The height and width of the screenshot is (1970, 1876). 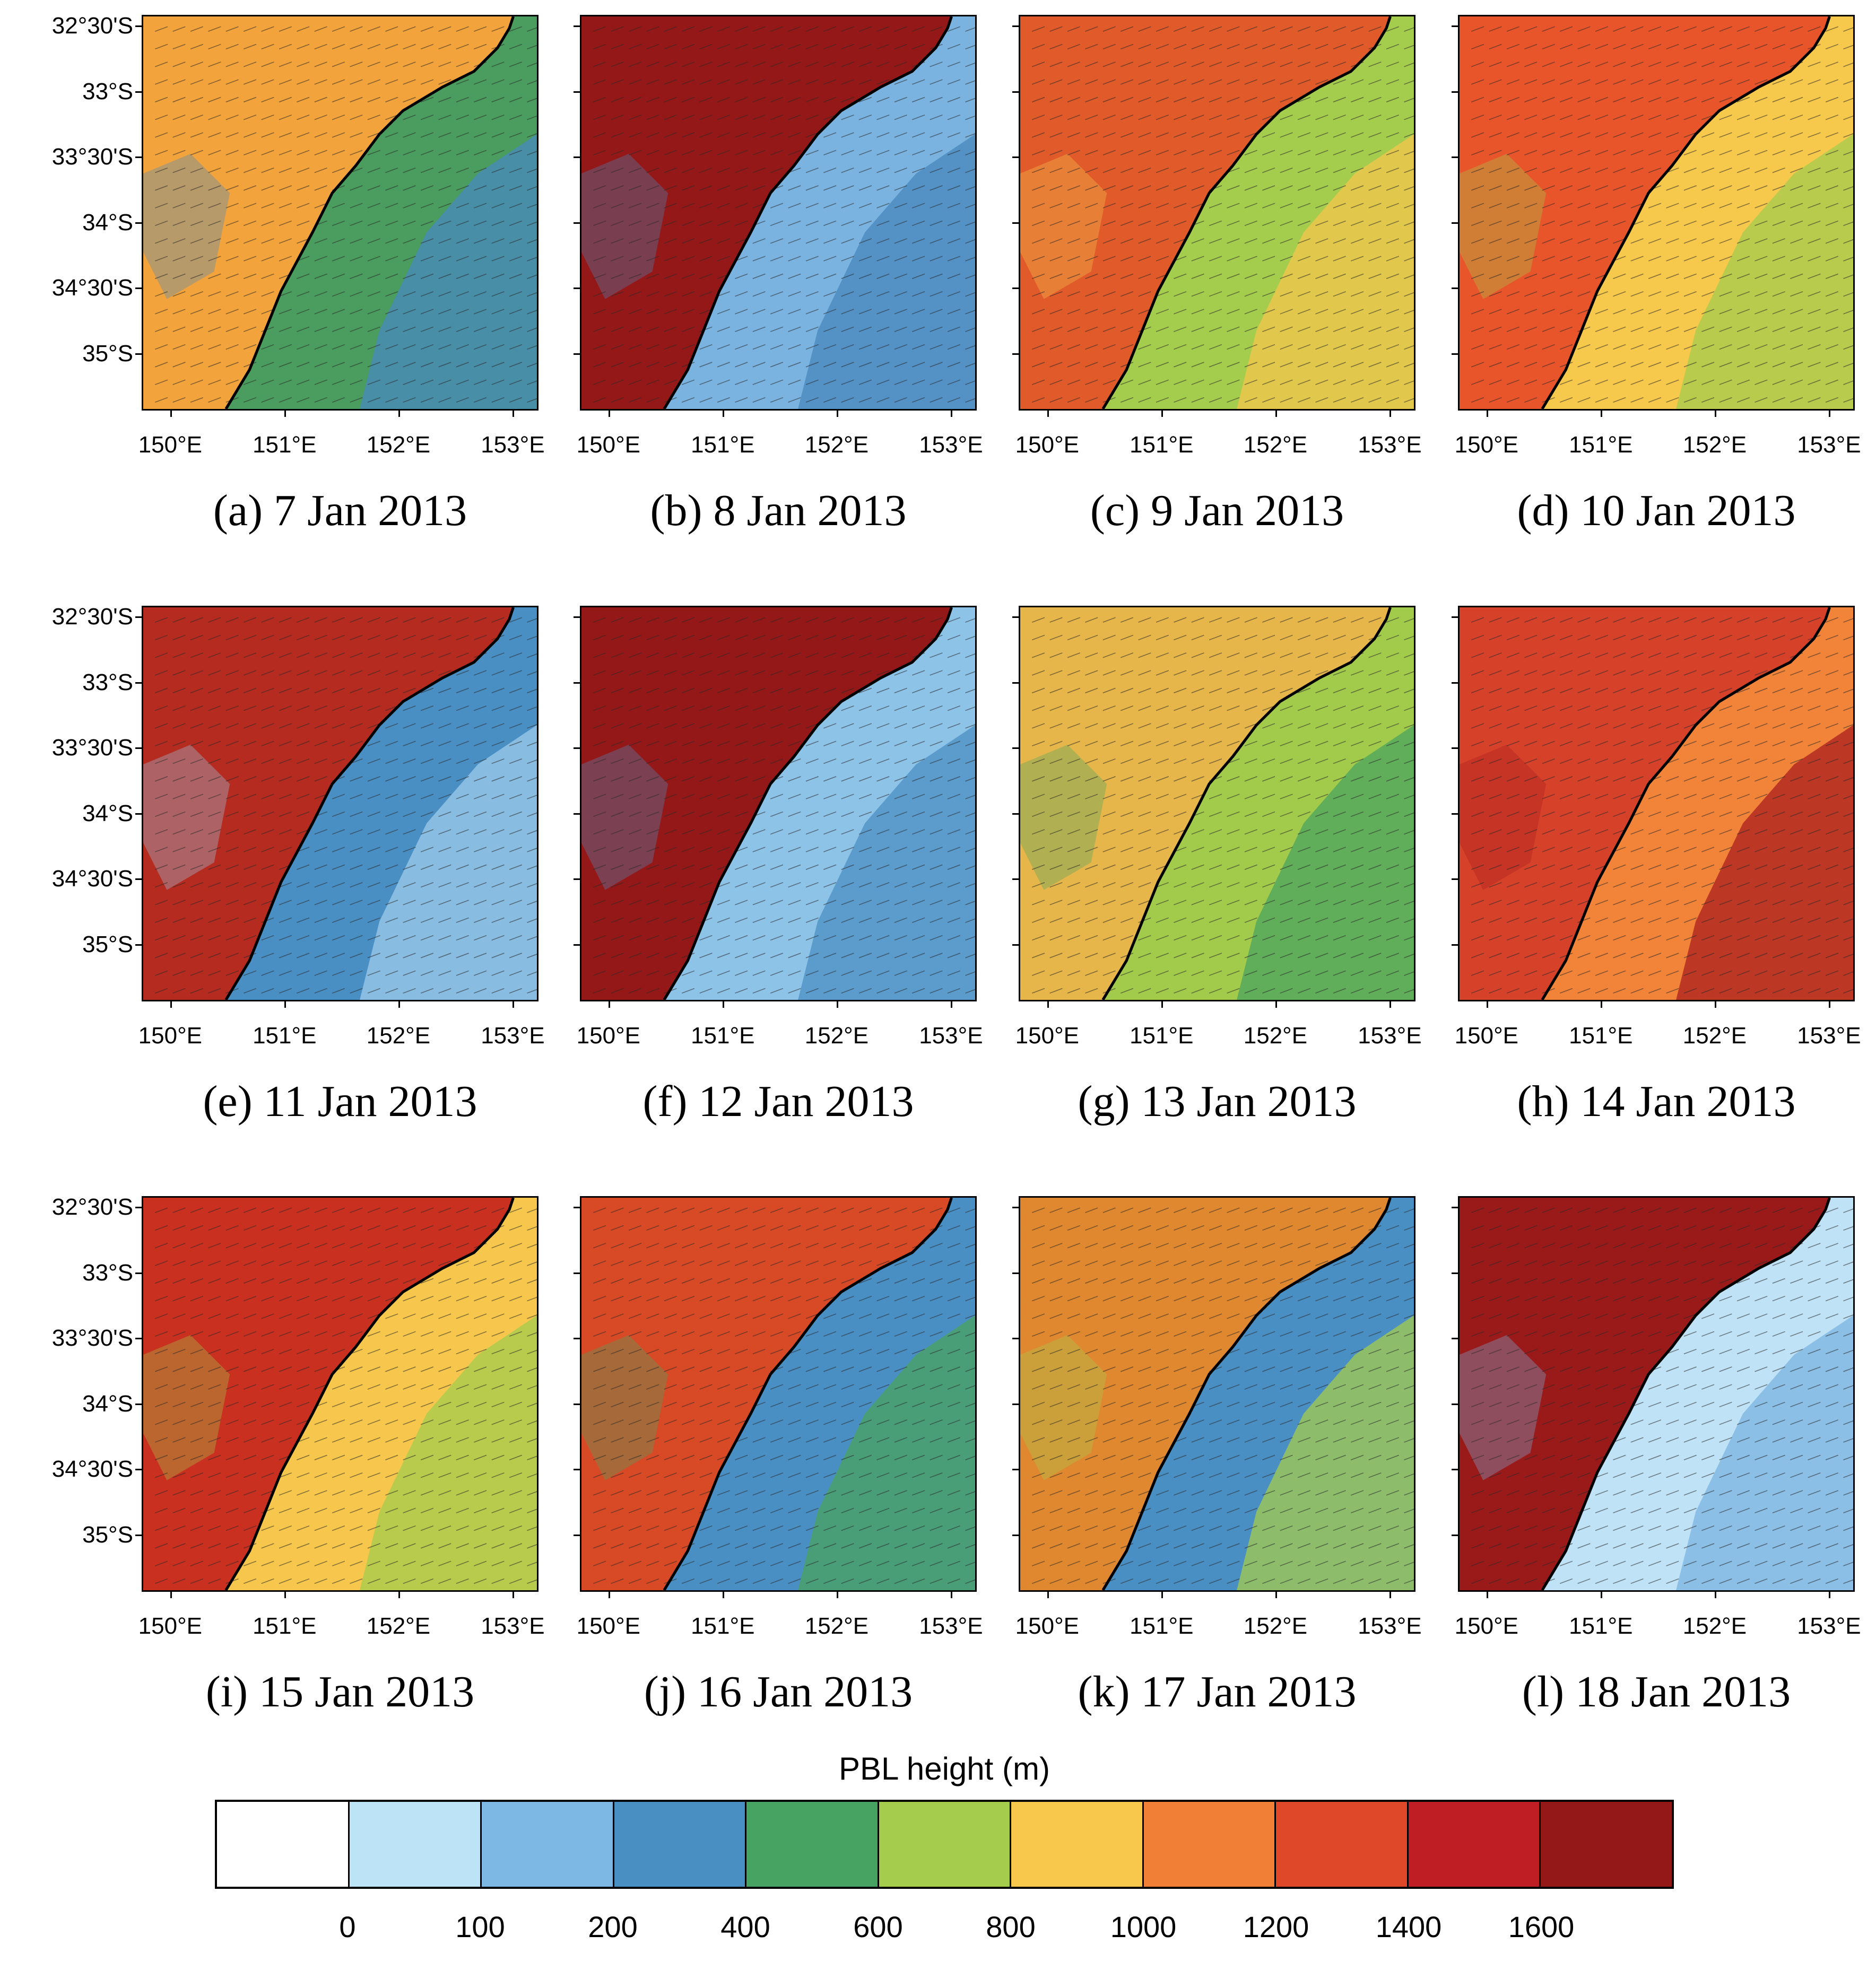 What do you see at coordinates (944, 1844) in the screenshot?
I see `colorbar` at bounding box center [944, 1844].